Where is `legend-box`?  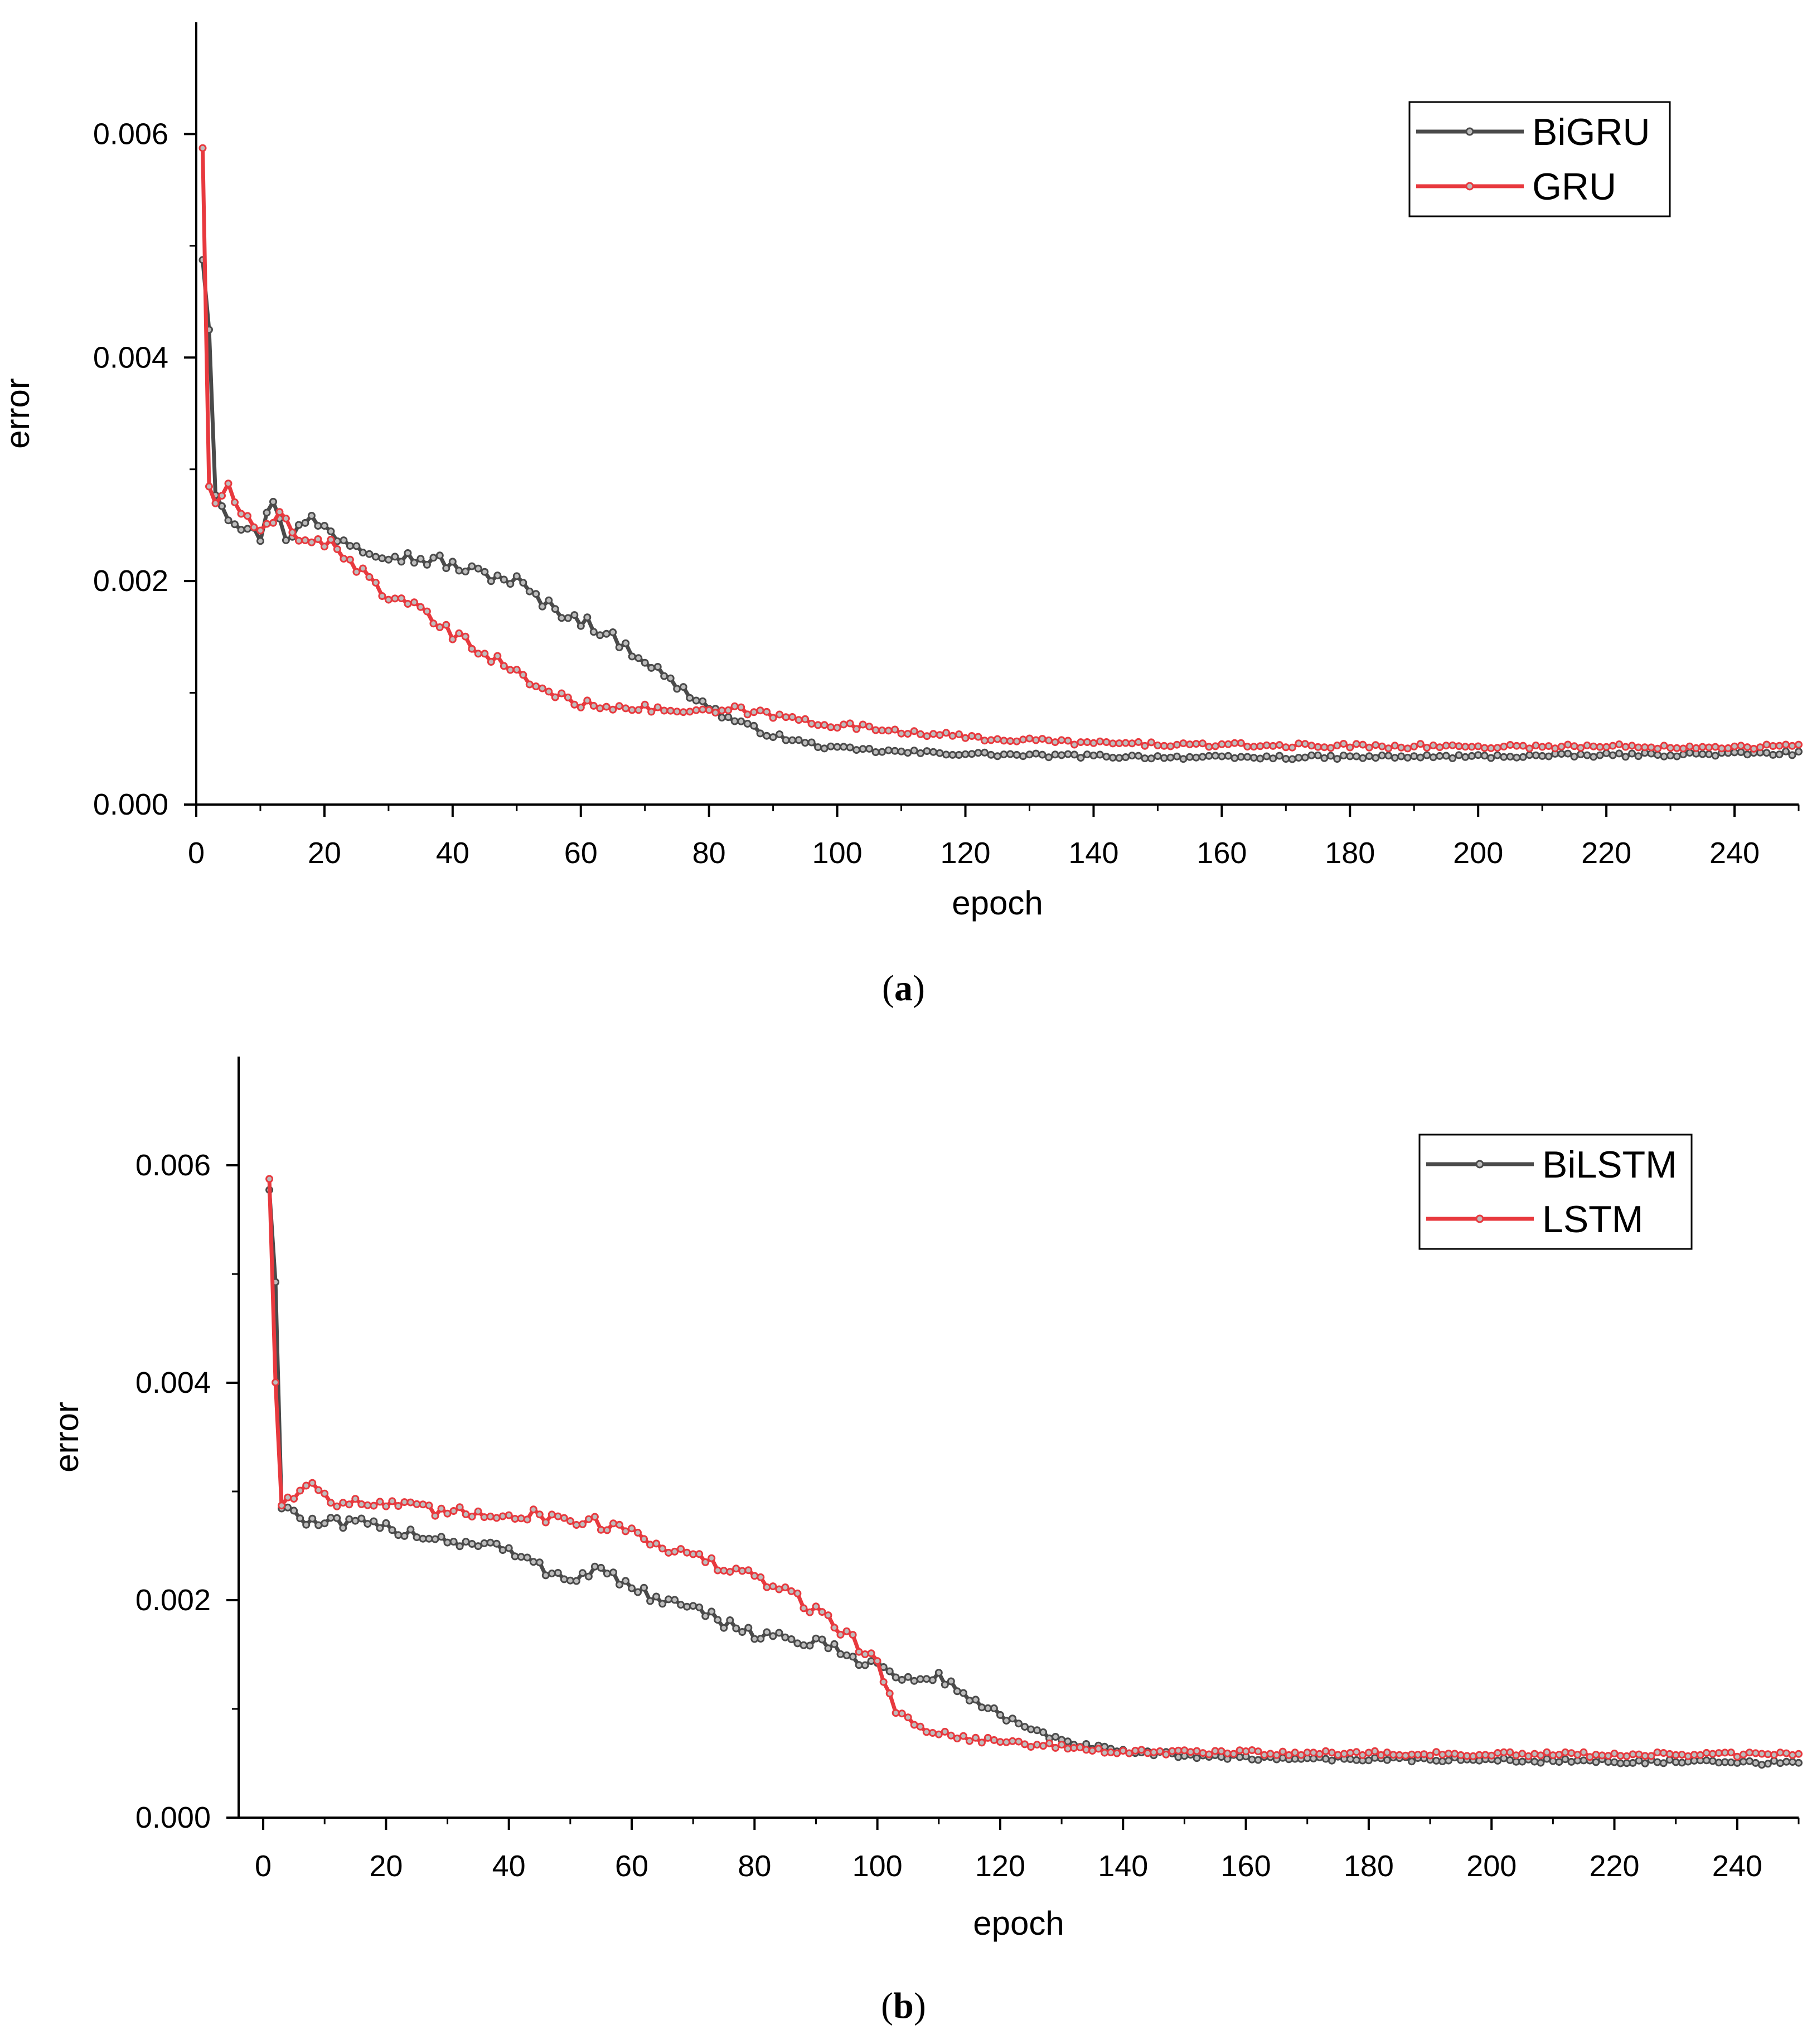
legend-box is located at coordinates (1539, 159).